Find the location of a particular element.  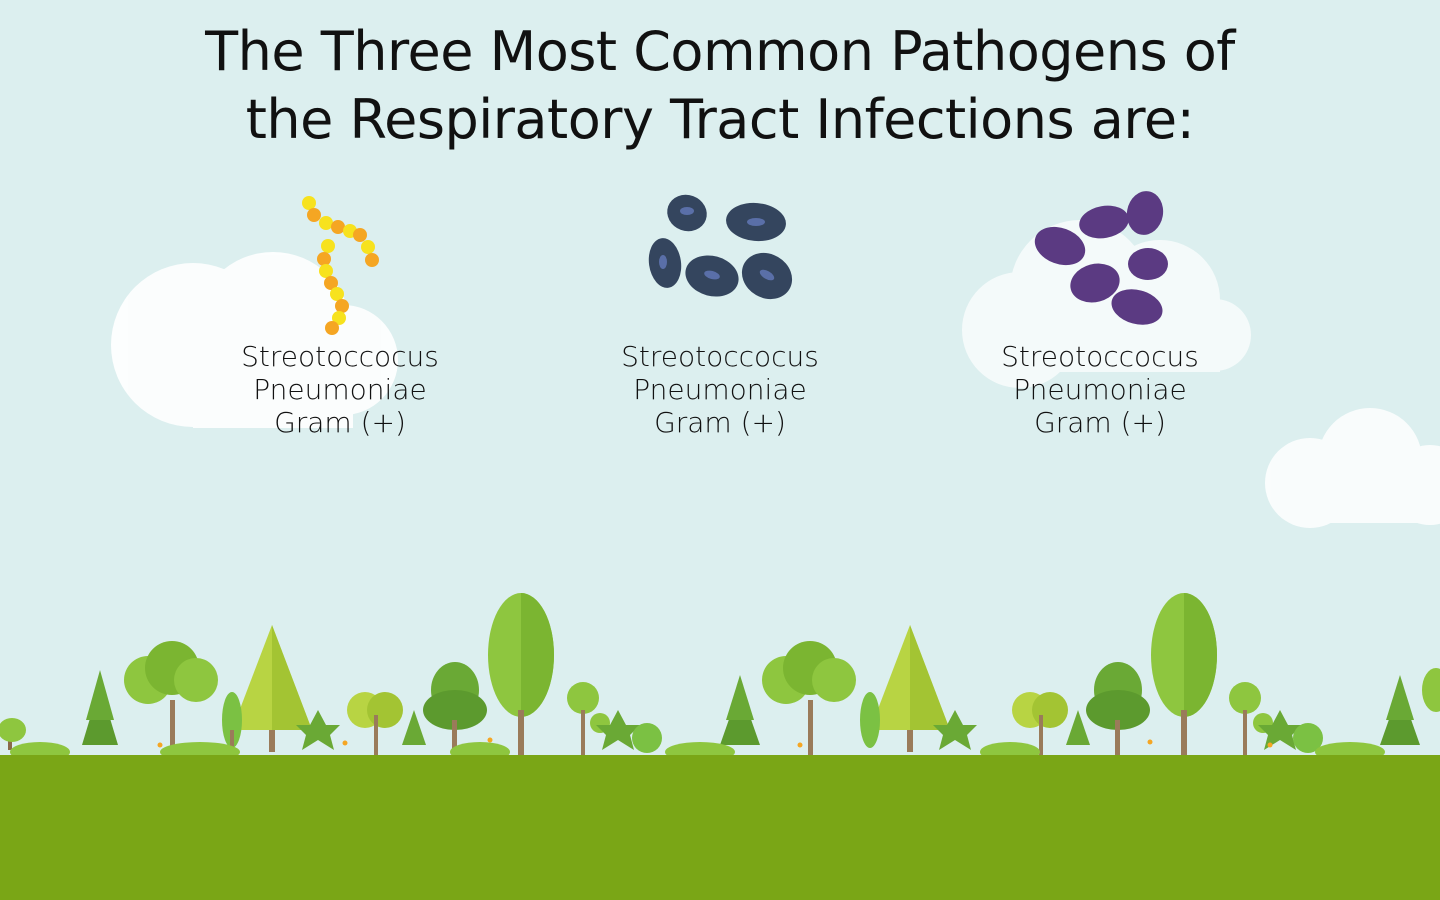

cloud-right is located at coordinates (1352, 468).